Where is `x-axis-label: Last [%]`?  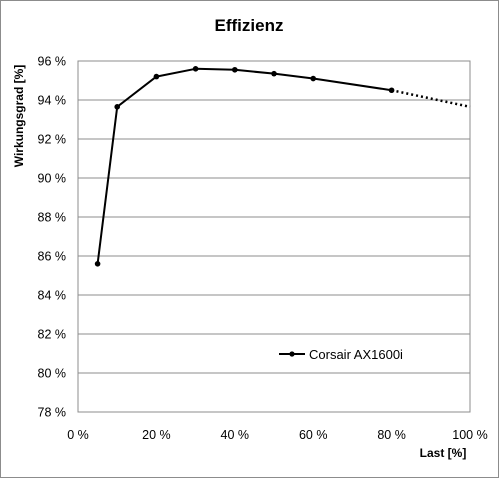 x-axis-label: Last [%] is located at coordinates (443, 453).